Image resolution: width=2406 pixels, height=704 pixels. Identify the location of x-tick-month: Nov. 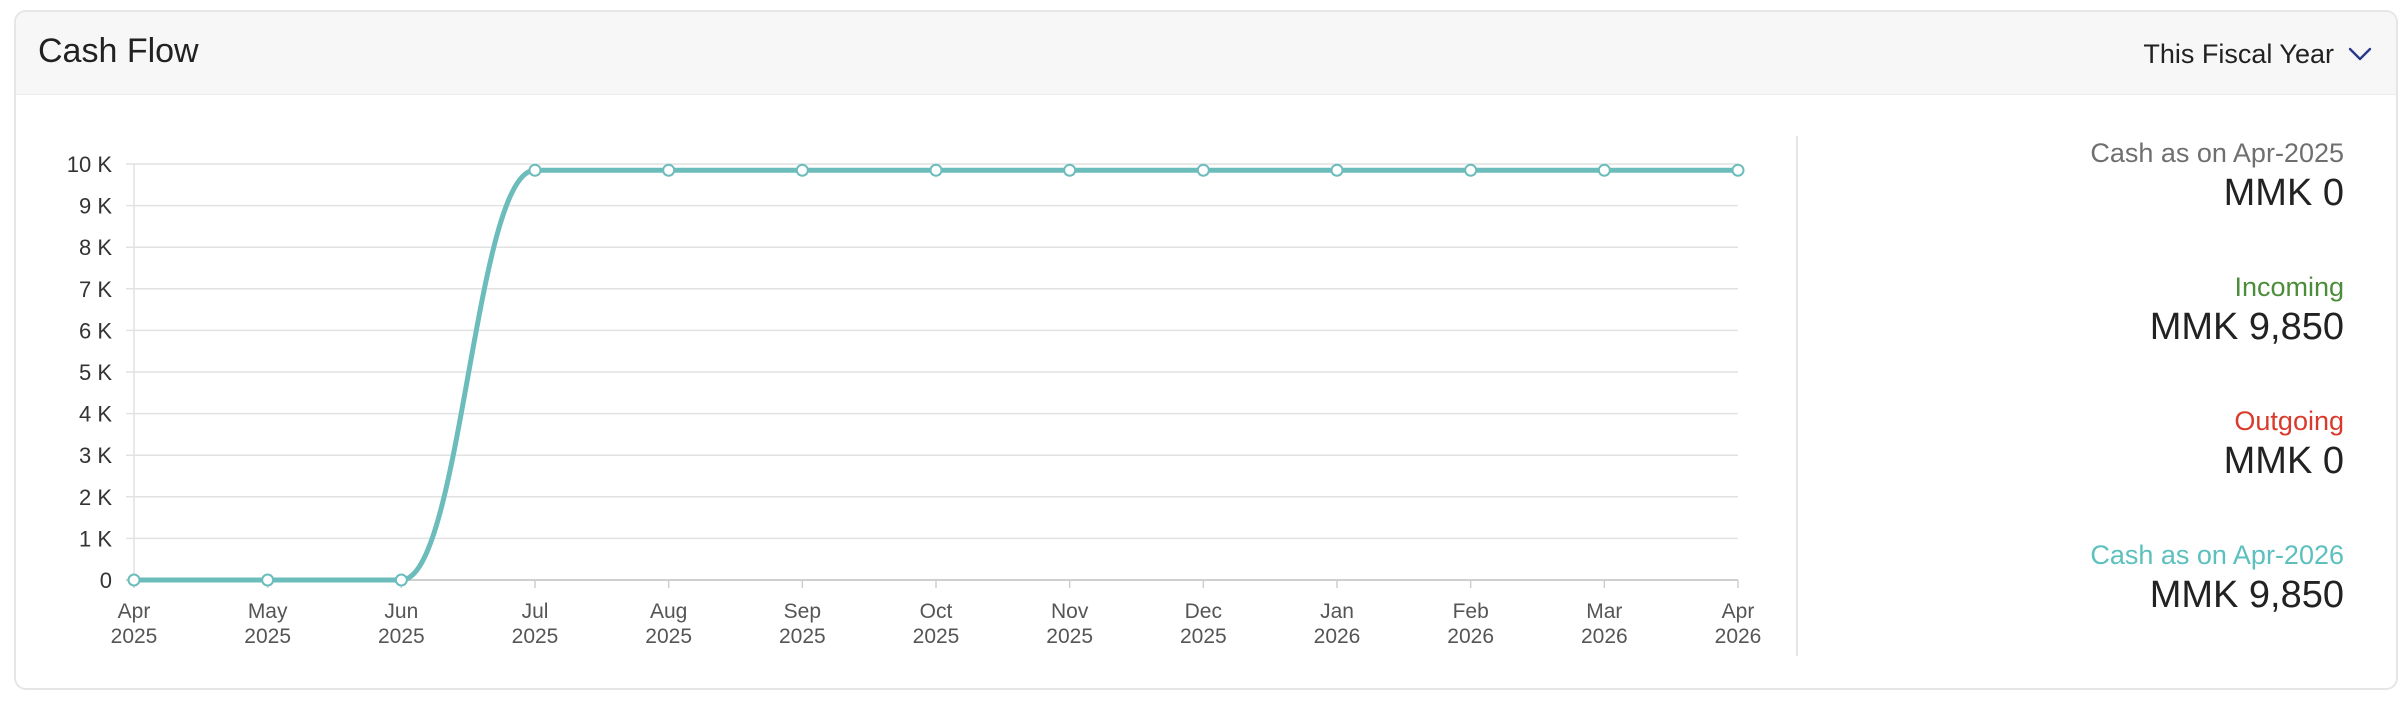
(1070, 611).